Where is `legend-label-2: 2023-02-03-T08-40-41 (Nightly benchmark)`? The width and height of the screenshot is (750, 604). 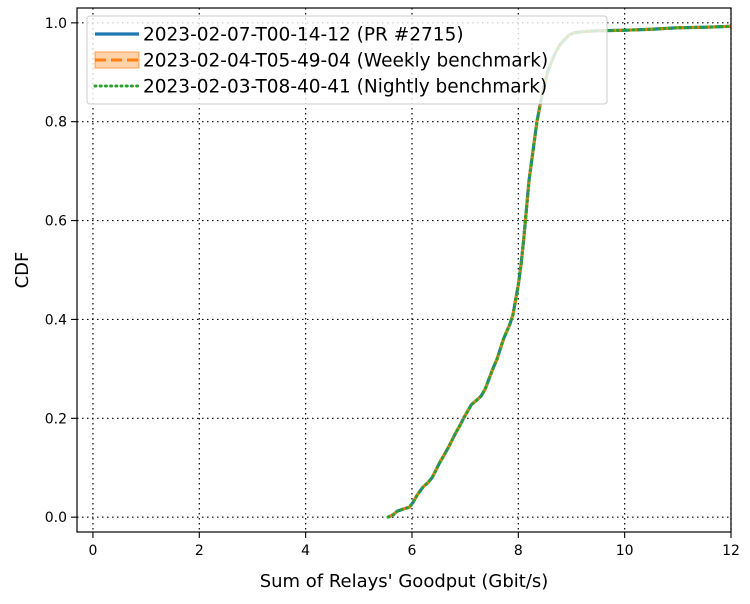
legend-label-2: 2023-02-03-T08-40-41 (Nightly benchmark) is located at coordinates (345, 87).